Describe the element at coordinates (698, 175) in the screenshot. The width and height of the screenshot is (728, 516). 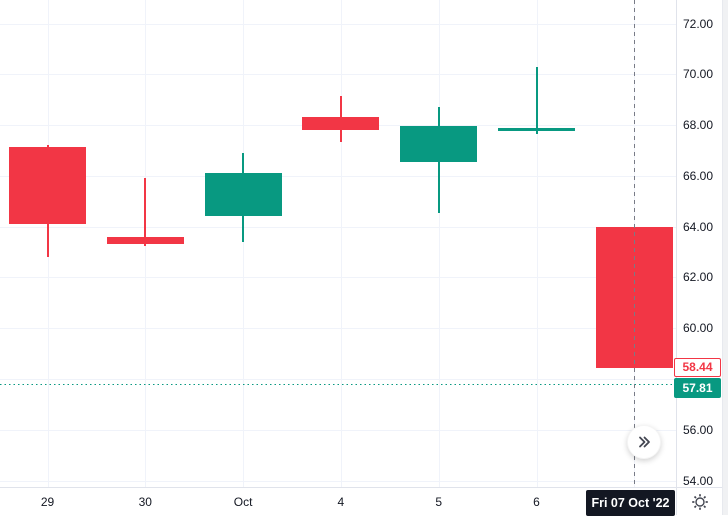
I see `price-tick-label: 66.00` at that location.